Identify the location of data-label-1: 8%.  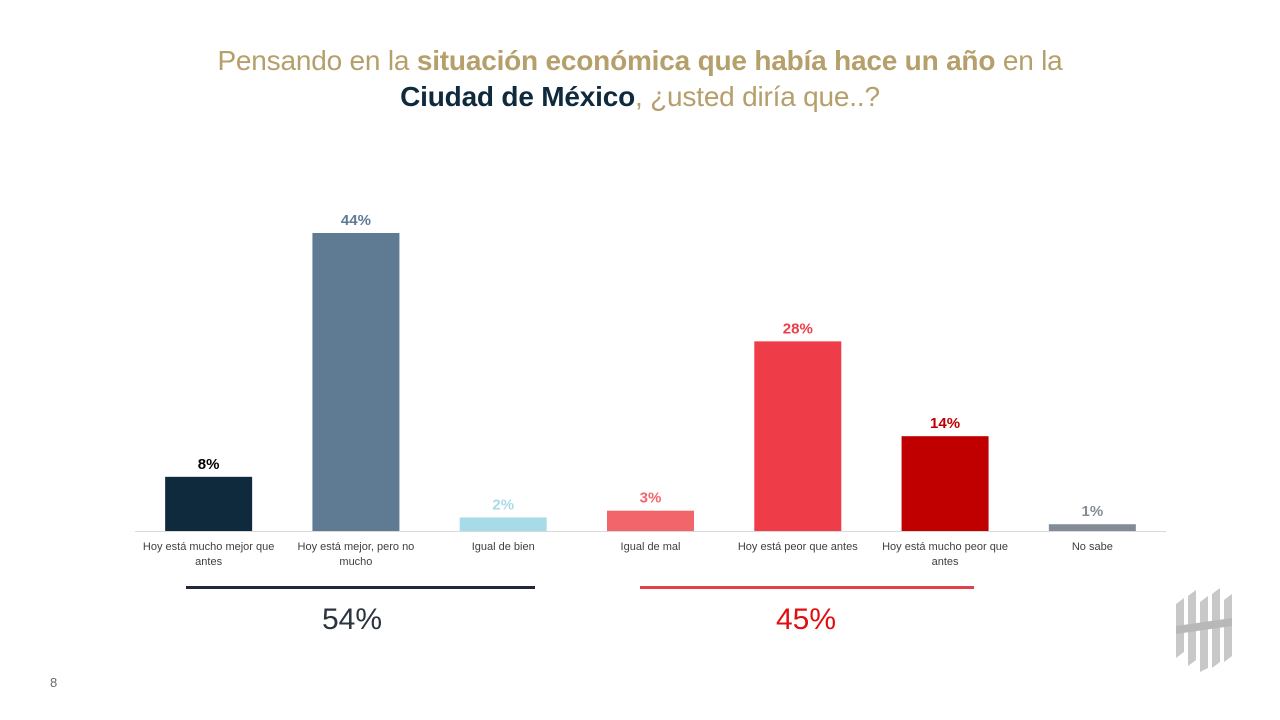
(209, 464).